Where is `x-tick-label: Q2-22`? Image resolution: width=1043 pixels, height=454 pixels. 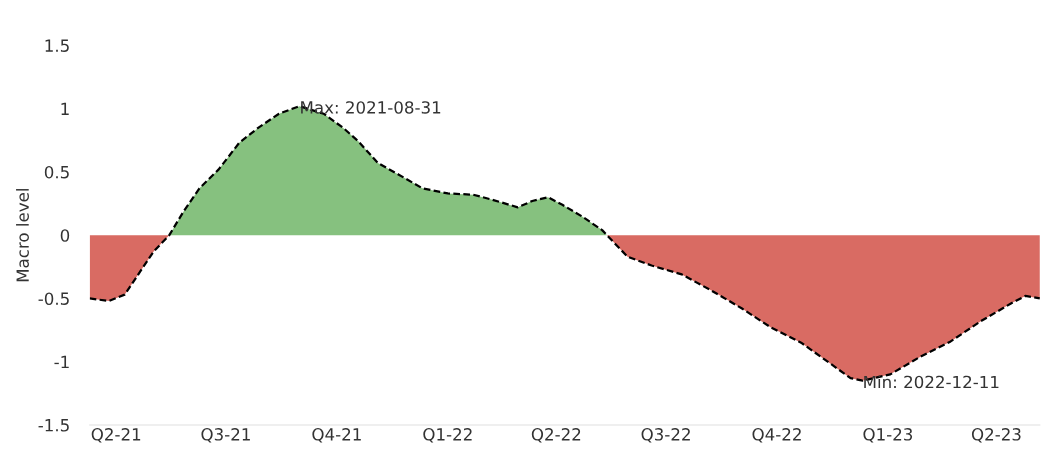 x-tick-label: Q2-22 is located at coordinates (556, 435).